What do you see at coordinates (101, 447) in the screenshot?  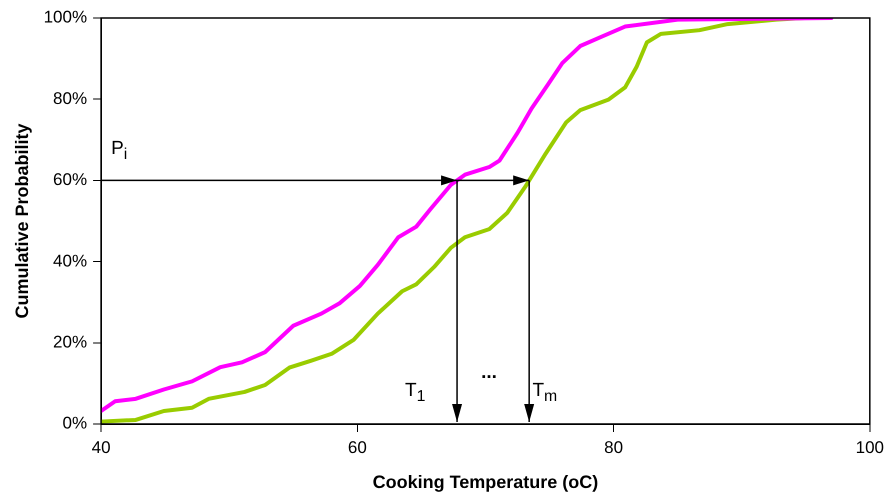 I see `x-tick-label: 40` at bounding box center [101, 447].